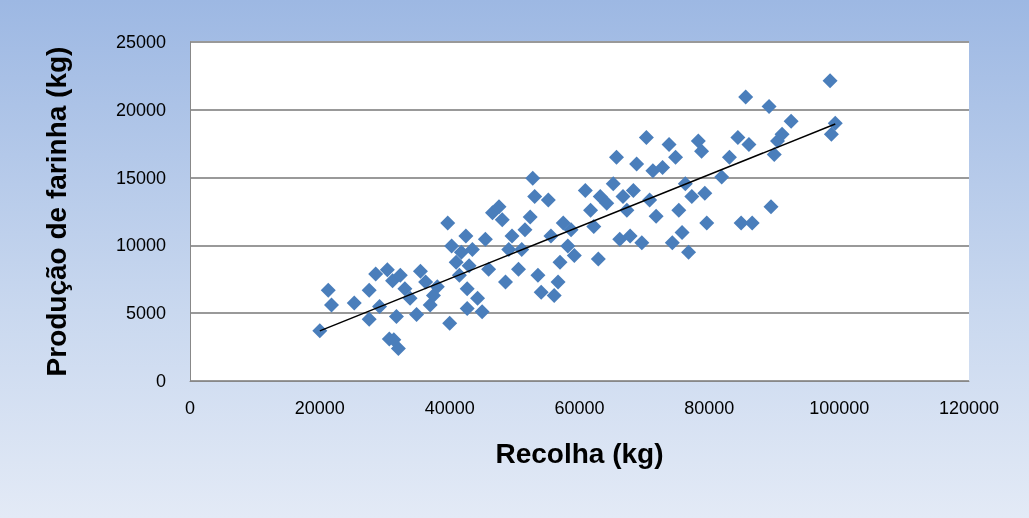 The width and height of the screenshot is (1029, 518). What do you see at coordinates (160, 381) in the screenshot?
I see `y-tick-label: 0` at bounding box center [160, 381].